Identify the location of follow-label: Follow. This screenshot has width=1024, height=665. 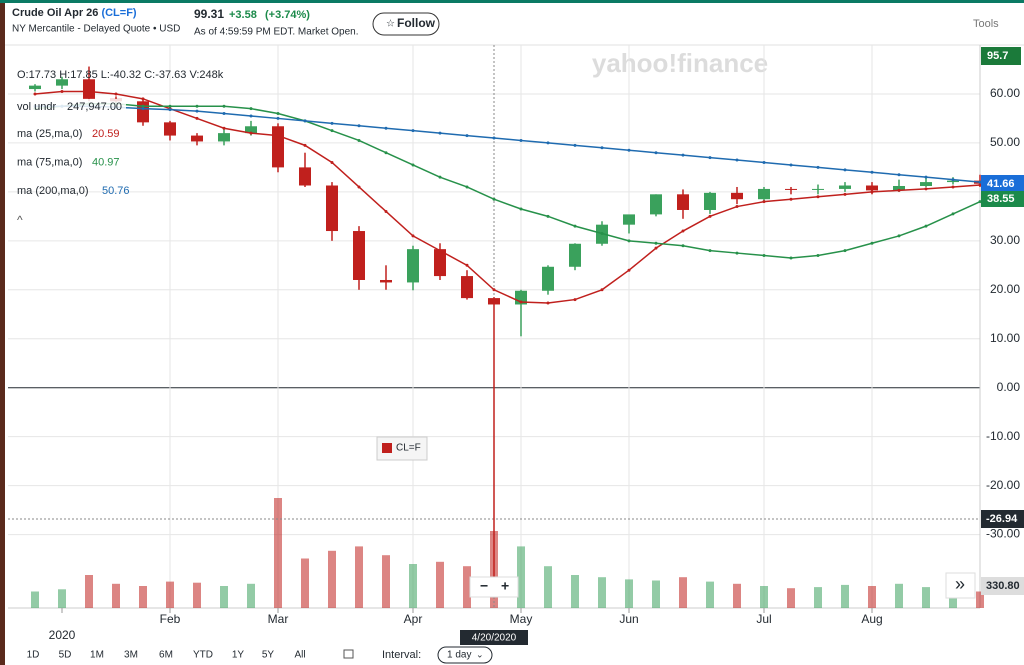
(416, 23).